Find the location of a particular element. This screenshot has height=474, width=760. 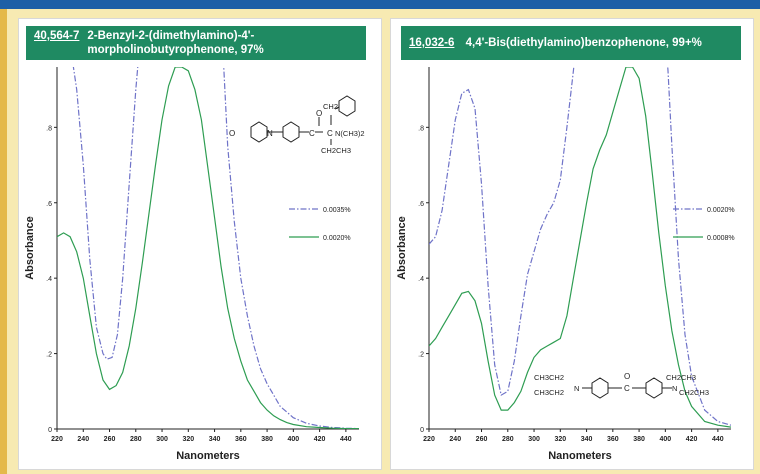

structure-diagram: O N C O C N(CH3)2 CH2 CH2CH3 is located at coordinates (297, 125).